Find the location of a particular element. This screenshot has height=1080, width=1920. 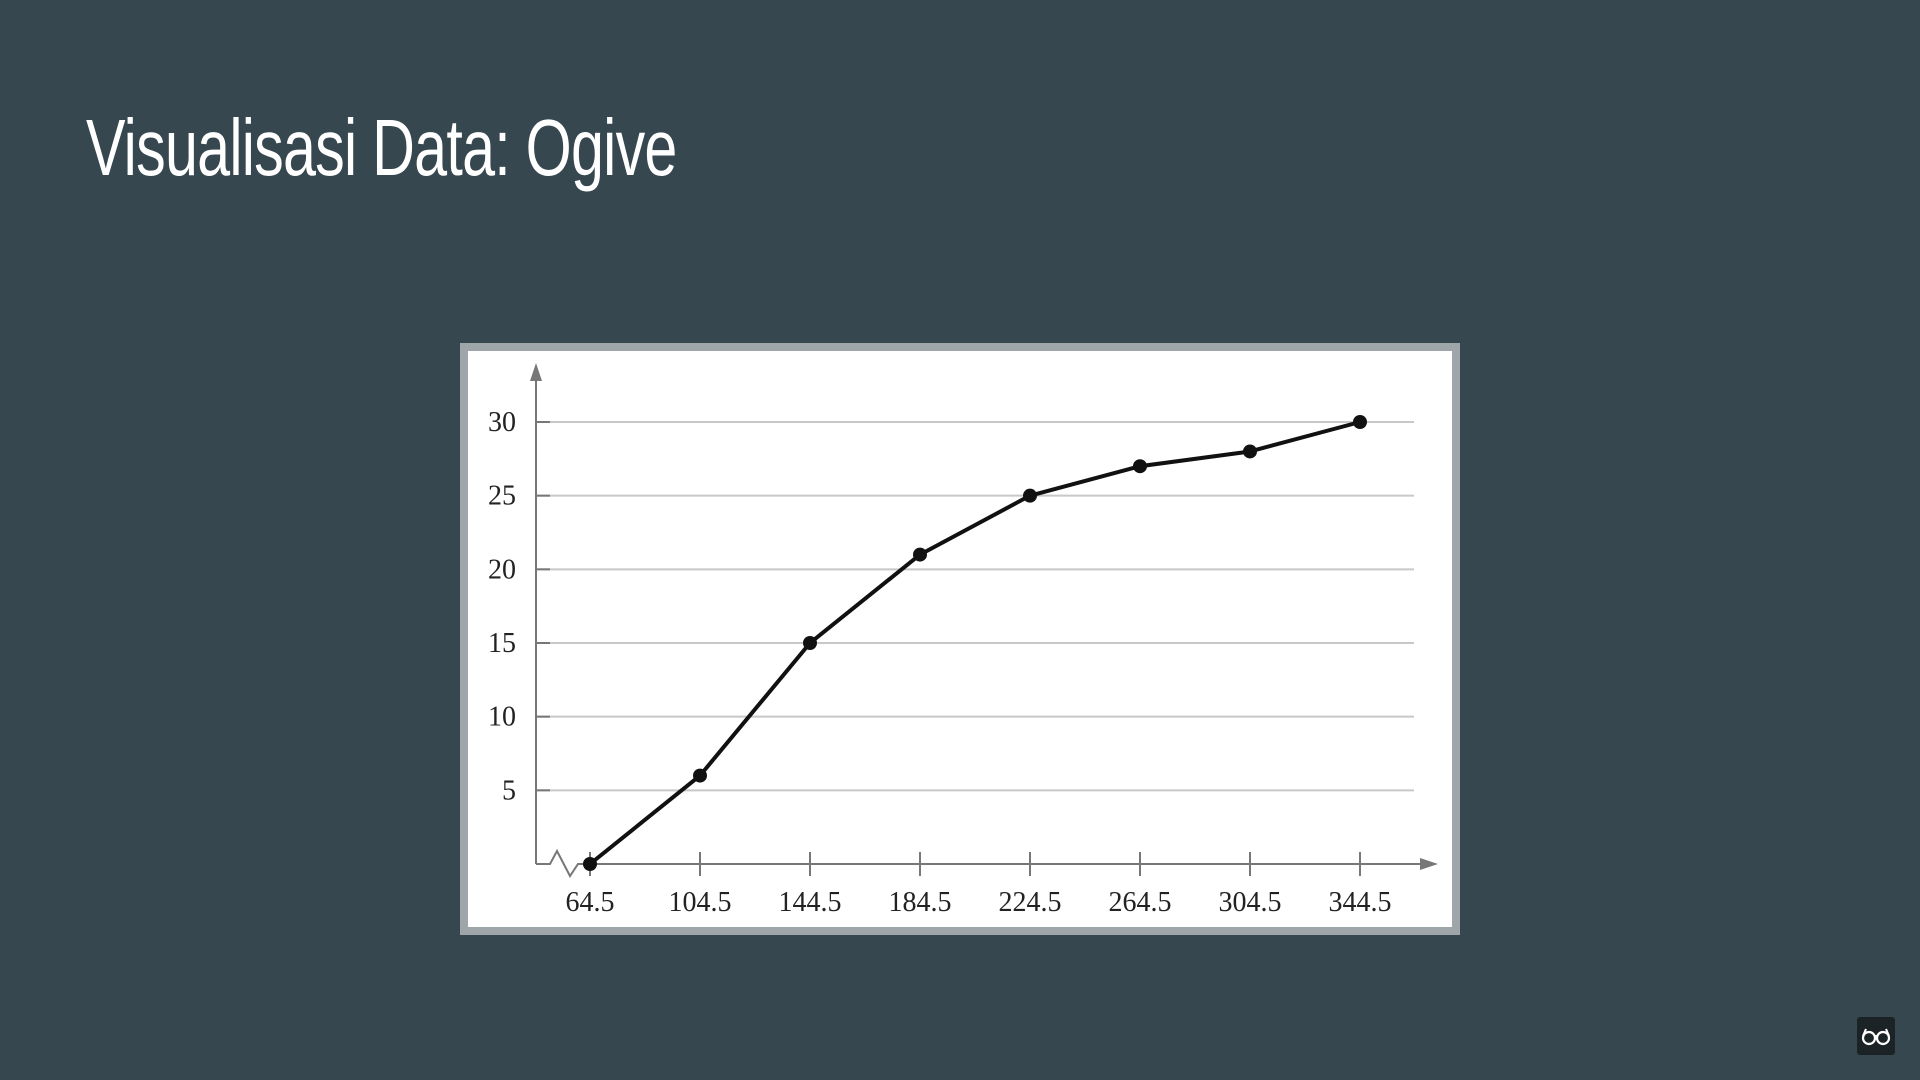

x-tick-label: 264.5 is located at coordinates (1140, 902).